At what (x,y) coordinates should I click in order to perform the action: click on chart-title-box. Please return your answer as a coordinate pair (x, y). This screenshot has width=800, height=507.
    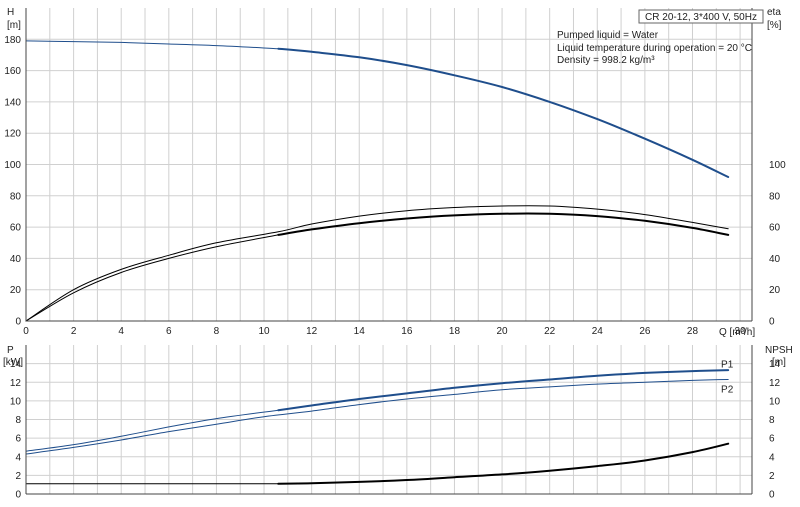
    Looking at the image, I should click on (701, 16).